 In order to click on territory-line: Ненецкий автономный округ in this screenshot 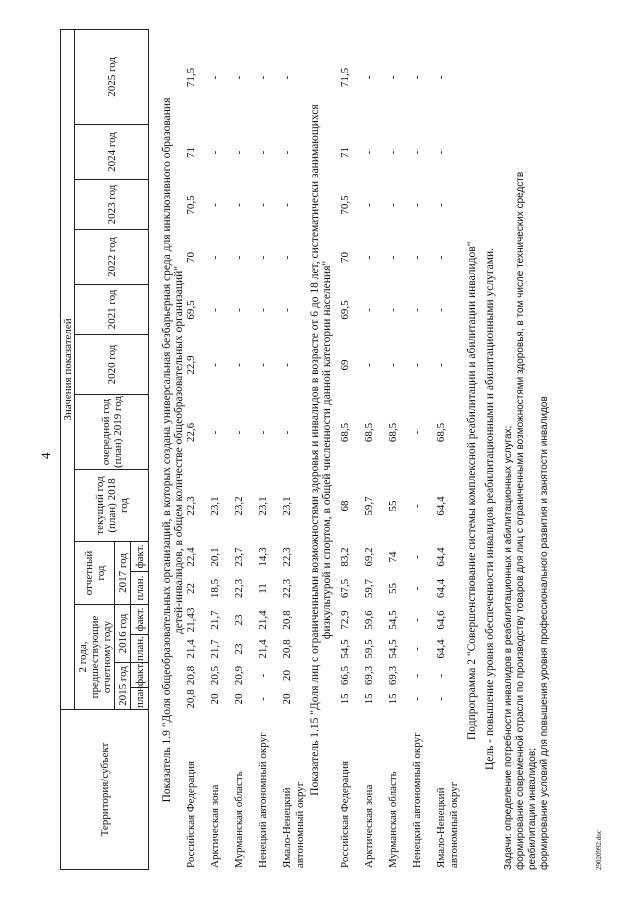, I will do `click(263, 800)`.